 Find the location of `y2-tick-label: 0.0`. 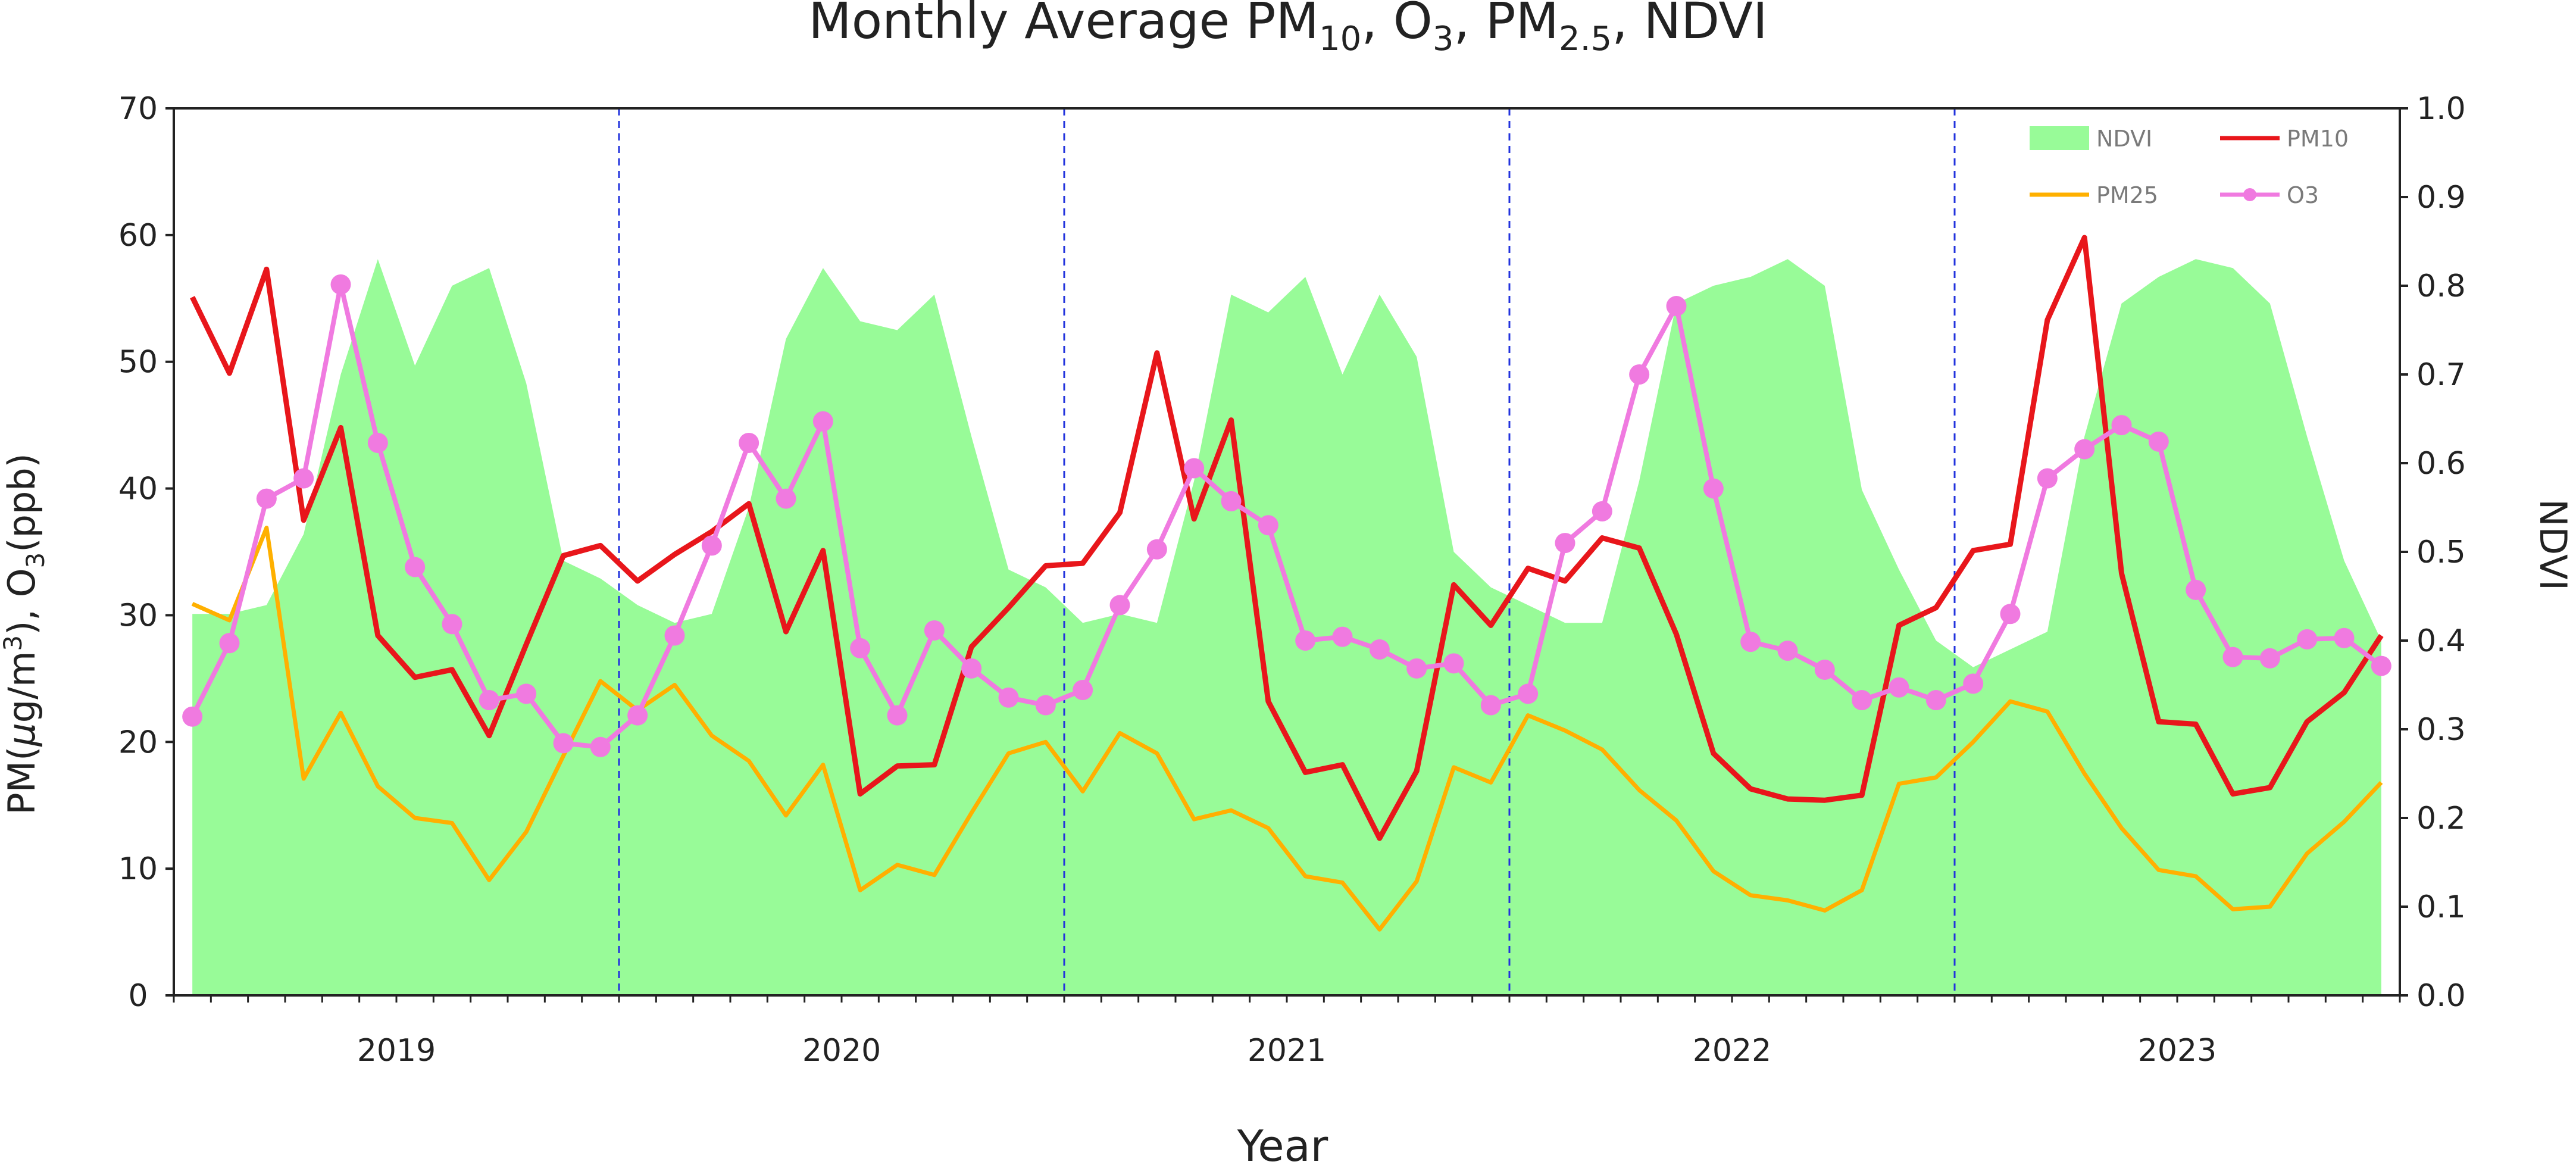

y2-tick-label: 0.0 is located at coordinates (2441, 996).